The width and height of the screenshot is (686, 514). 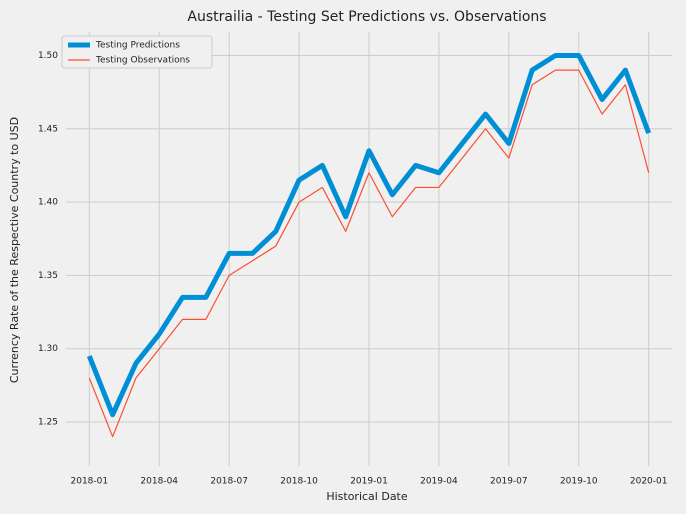 I want to click on legend-label: Testing Observations, so click(x=142, y=61).